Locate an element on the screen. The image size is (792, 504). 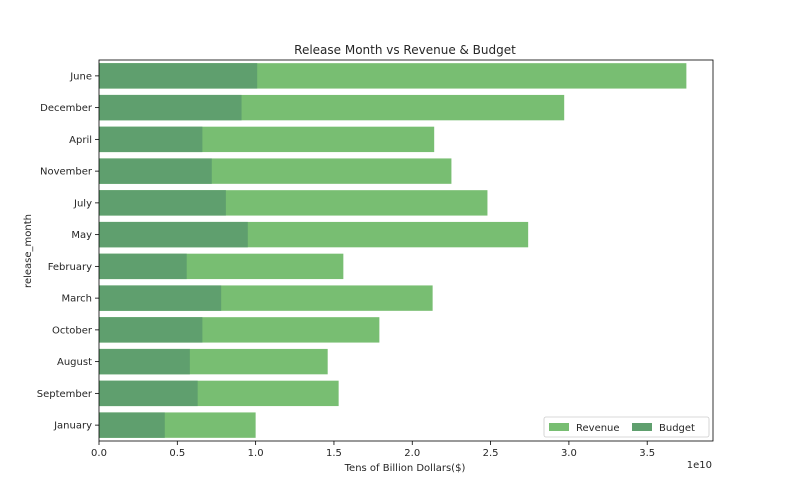
legend-label-revenue: Revenue is located at coordinates (598, 428).